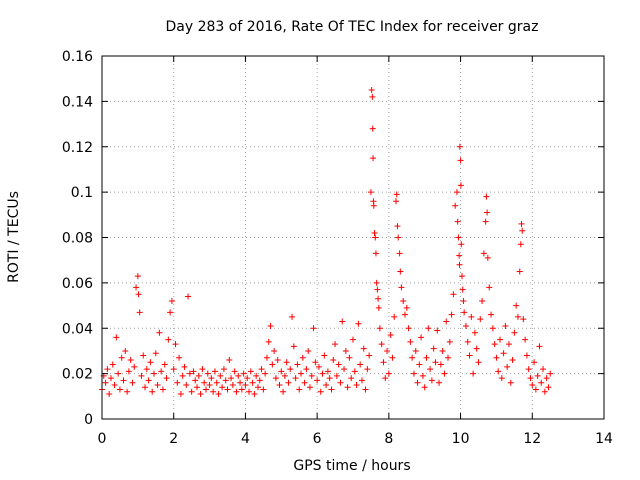 Image resolution: width=640 pixels, height=480 pixels. Describe the element at coordinates (351, 466) in the screenshot. I see `x-axis-label: GPS time / hours` at that location.